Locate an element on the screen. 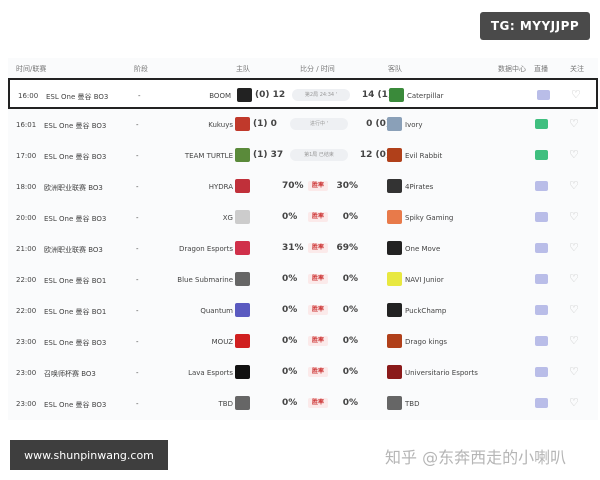 Image resolution: width=600 pixels, height=480 pixels. league-name: 召唤师杯赛 BO3 is located at coordinates (70, 374).